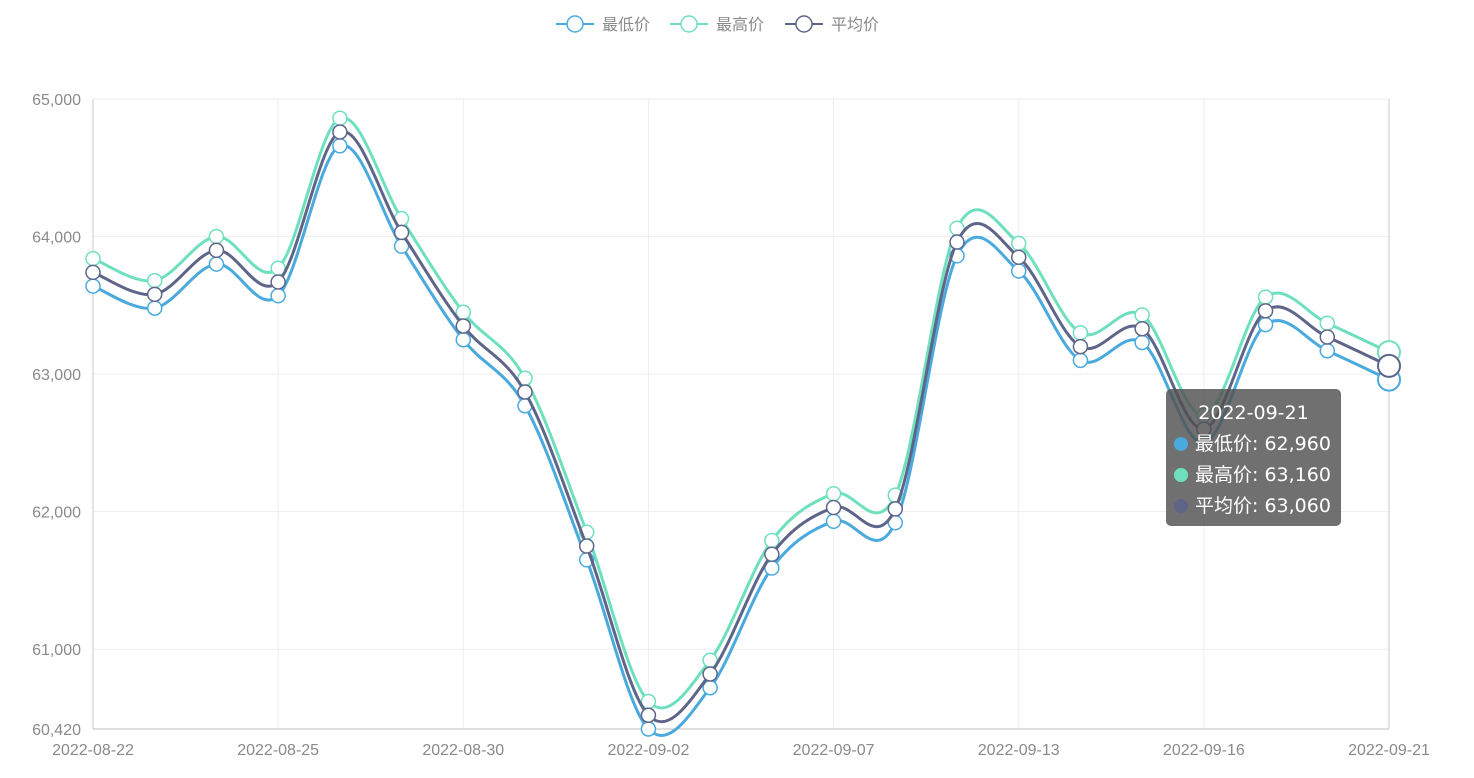 This screenshot has height=778, width=1474. What do you see at coordinates (1253, 413) in the screenshot?
I see `tooltip-date: 2022-09-21` at bounding box center [1253, 413].